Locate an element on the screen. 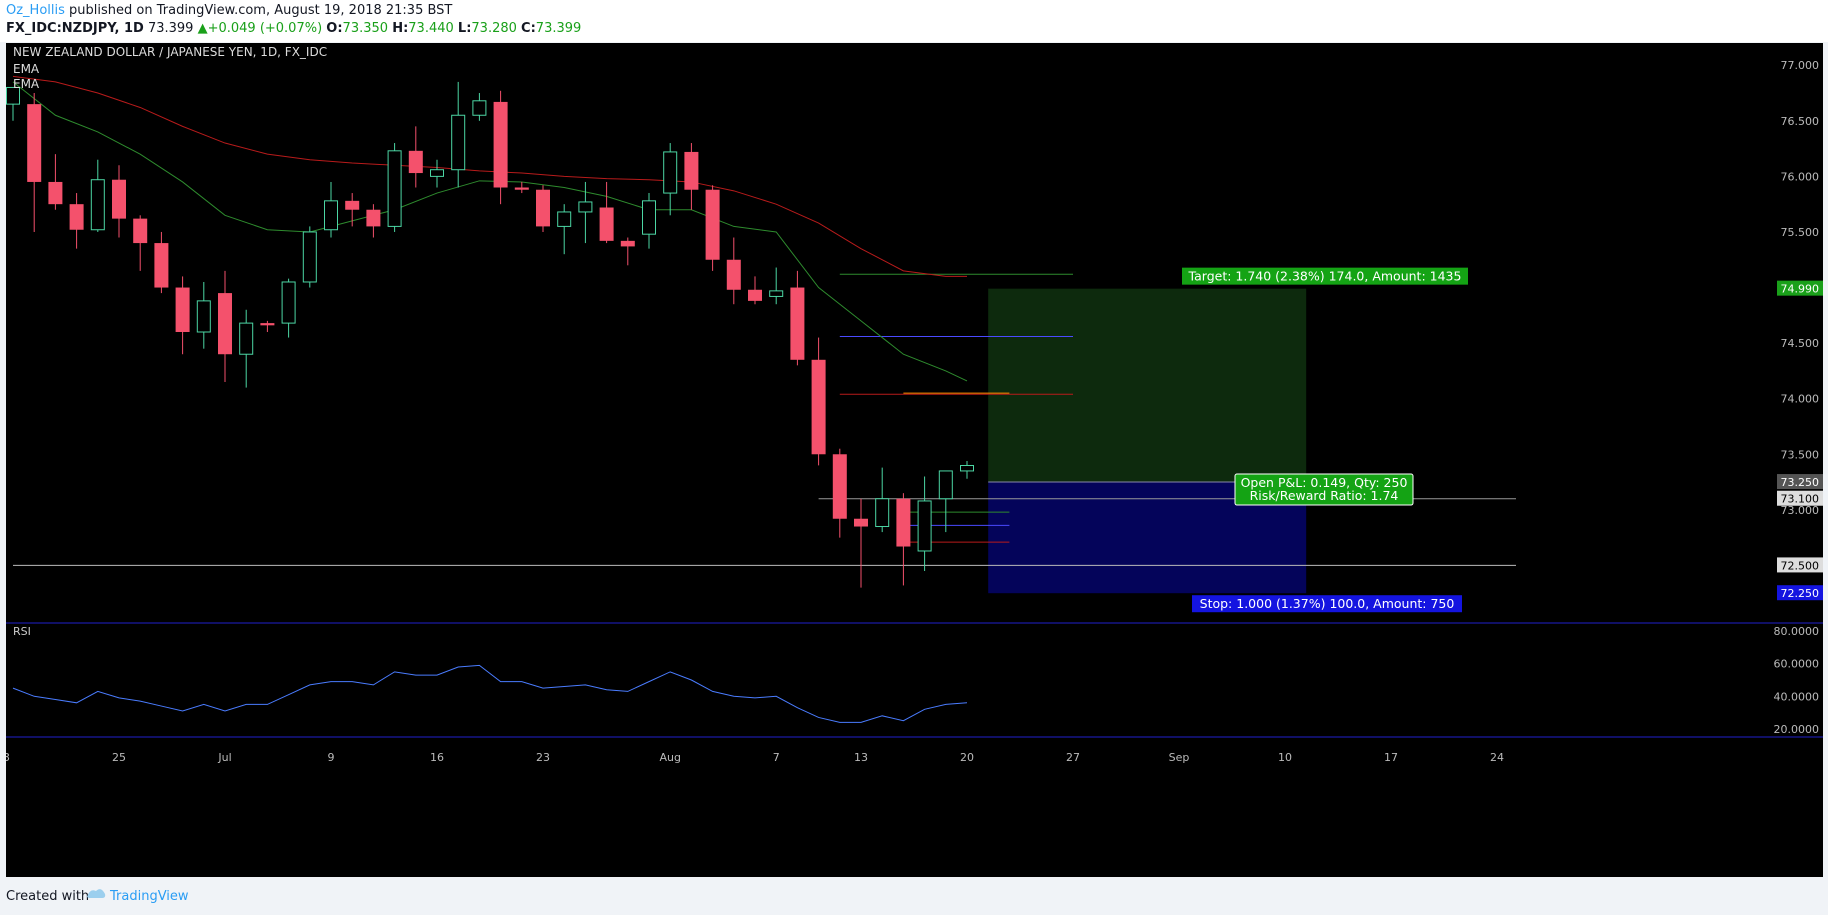 The width and height of the screenshot is (1828, 915). rsi-tick-label: 20.0000 is located at coordinates (1797, 729).